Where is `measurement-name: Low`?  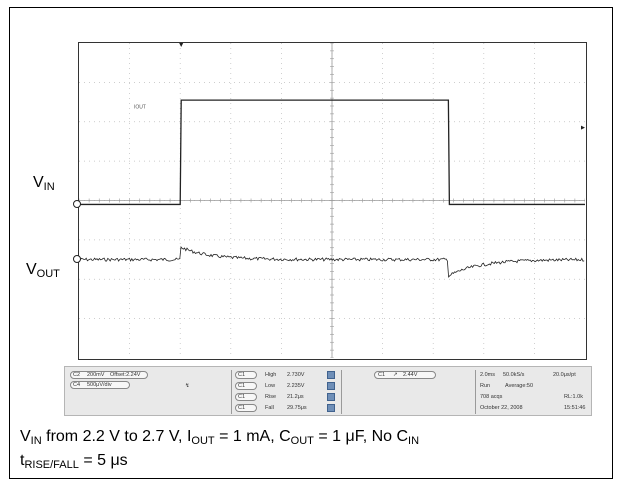
measurement-name: Low is located at coordinates (270, 386).